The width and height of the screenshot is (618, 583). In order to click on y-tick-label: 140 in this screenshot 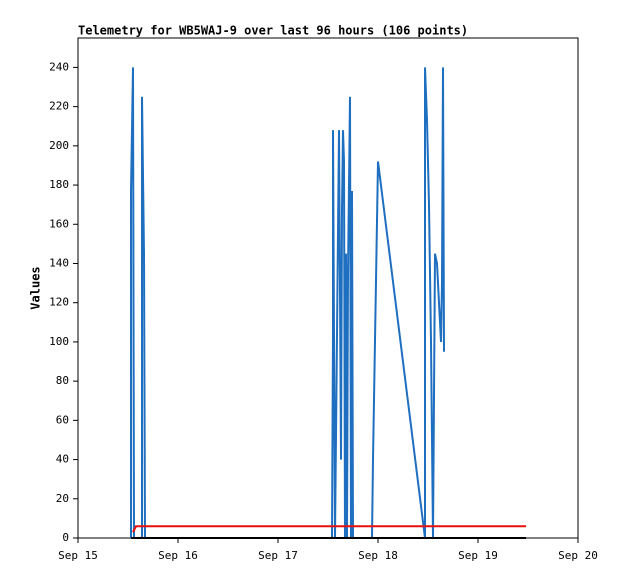, I will do `click(59, 262)`.